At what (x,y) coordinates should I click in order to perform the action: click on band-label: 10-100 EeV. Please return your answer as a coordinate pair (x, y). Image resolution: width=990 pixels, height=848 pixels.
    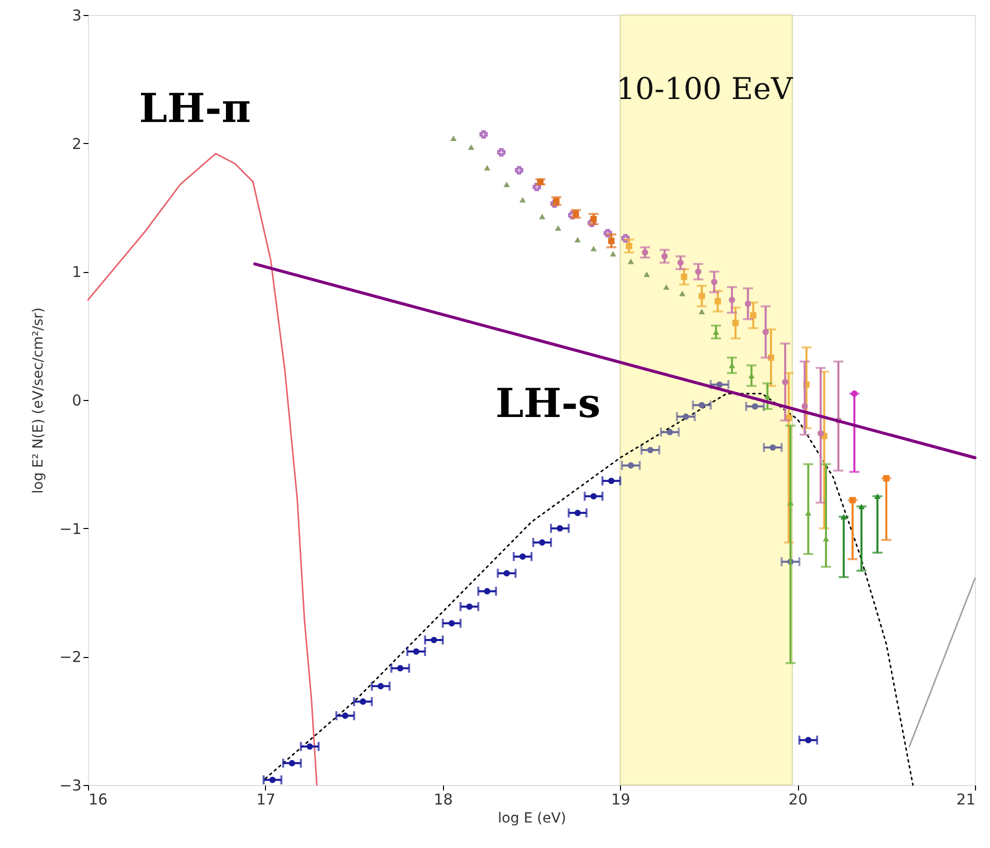
    Looking at the image, I should click on (705, 89).